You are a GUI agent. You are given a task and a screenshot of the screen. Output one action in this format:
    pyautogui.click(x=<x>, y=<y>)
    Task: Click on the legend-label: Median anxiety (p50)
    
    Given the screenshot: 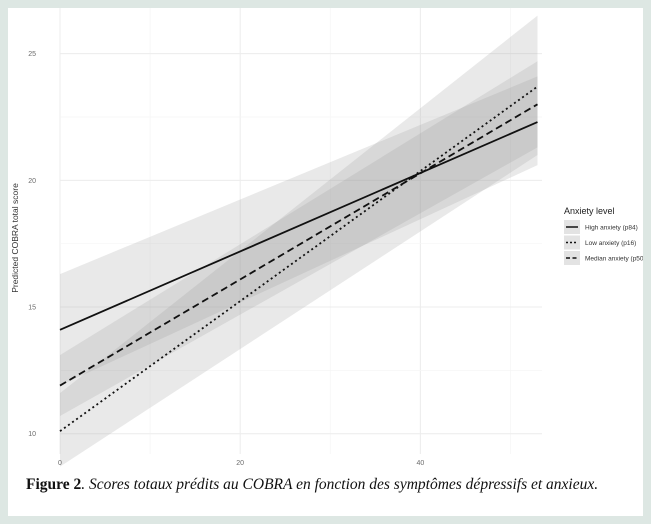 What is the action you would take?
    pyautogui.click(x=614, y=258)
    